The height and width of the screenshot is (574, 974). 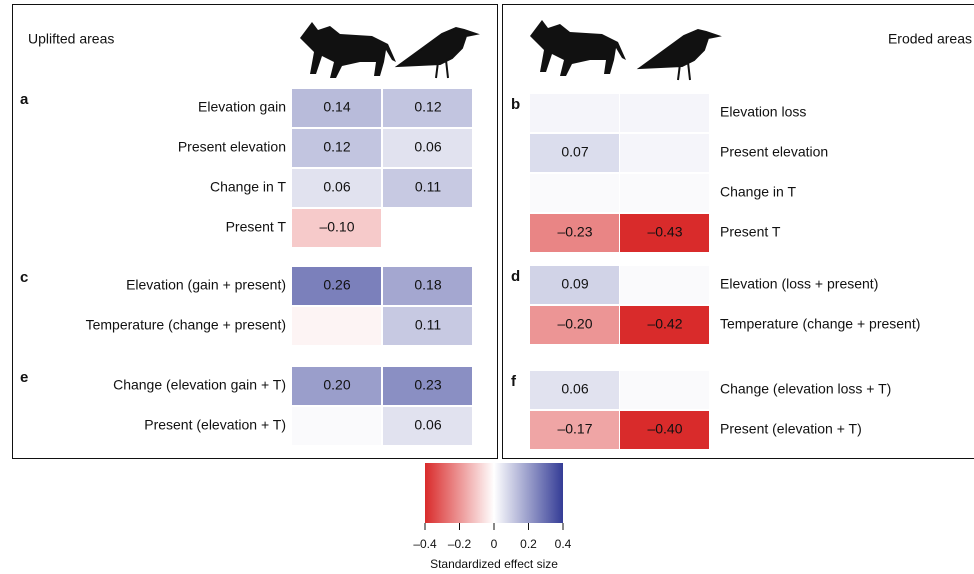 I want to click on cell-label: 0.14, so click(x=336, y=107).